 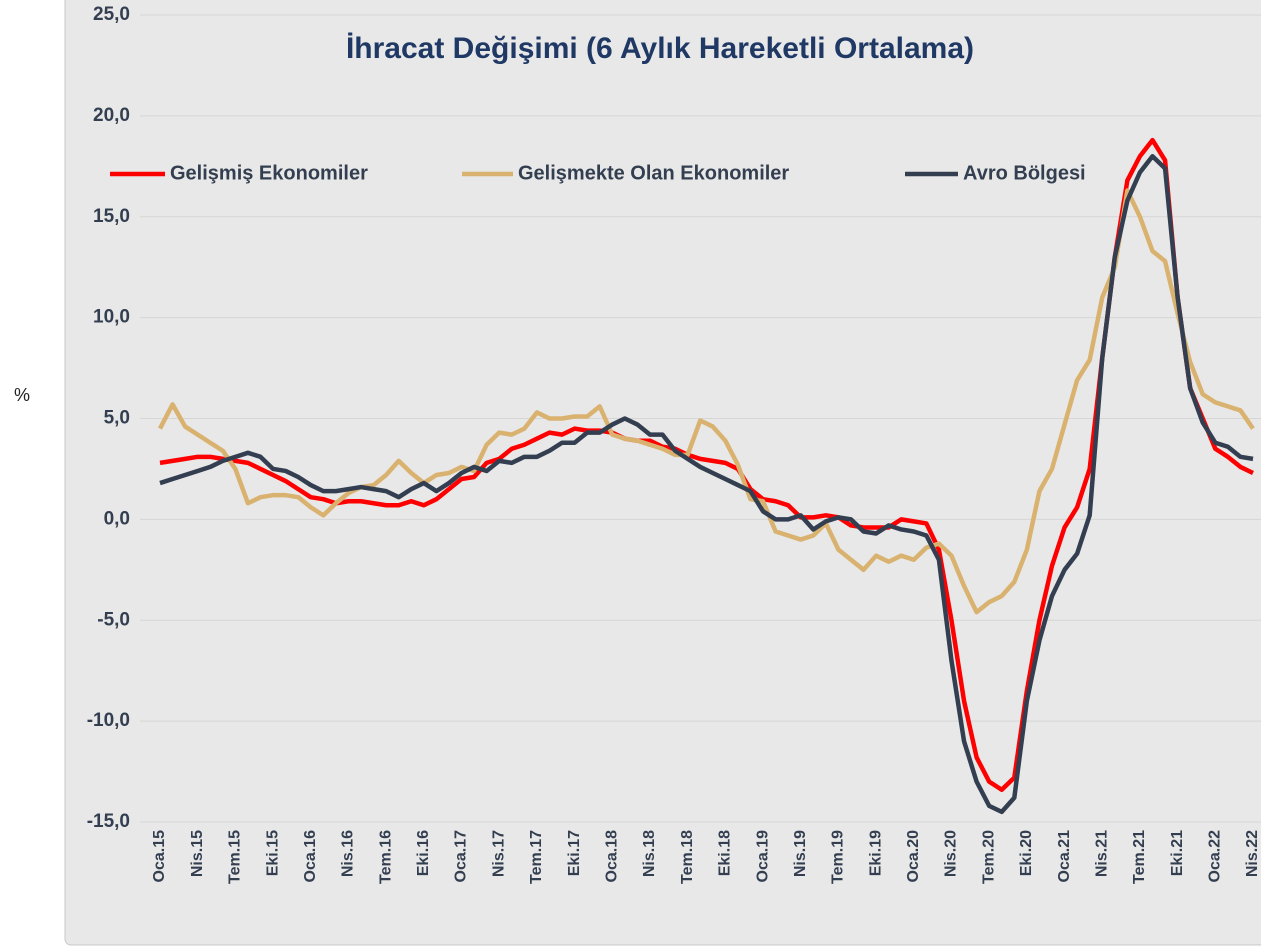 I want to click on x-tick-label: Nis.20, so click(x=951, y=853).